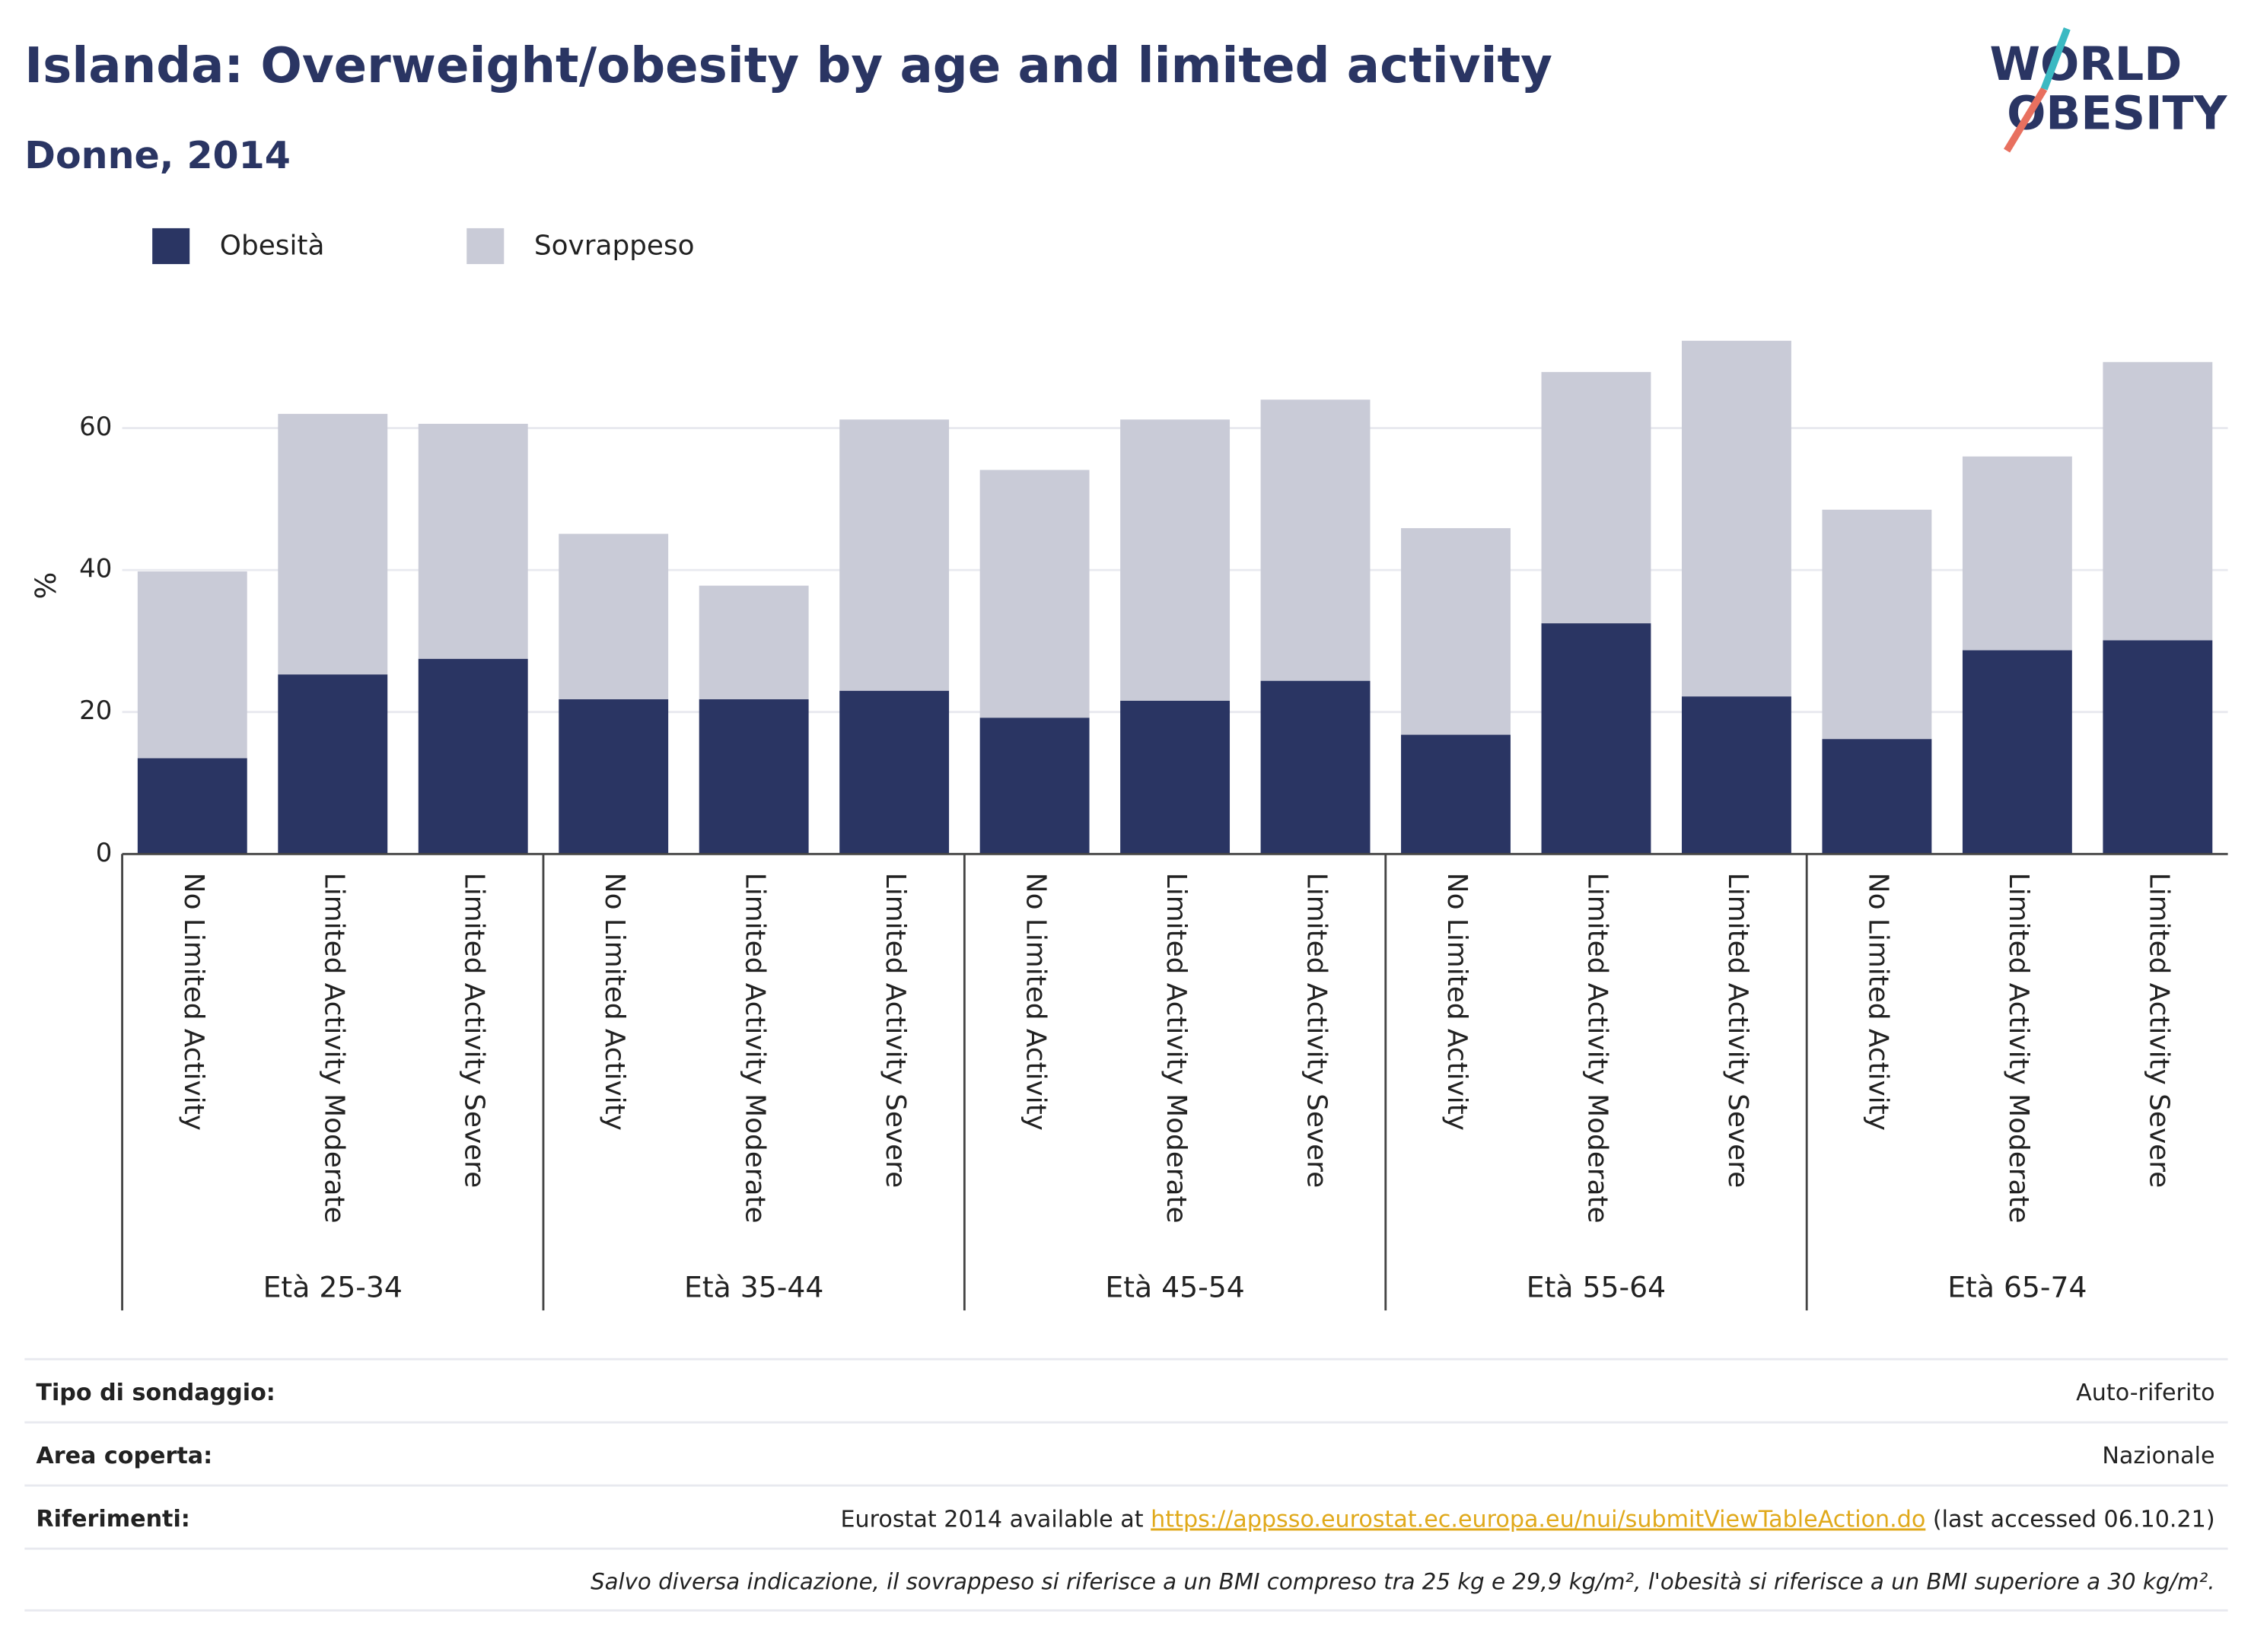  Describe the element at coordinates (2145, 1393) in the screenshot. I see `footer-value: Auto-riferito` at that location.